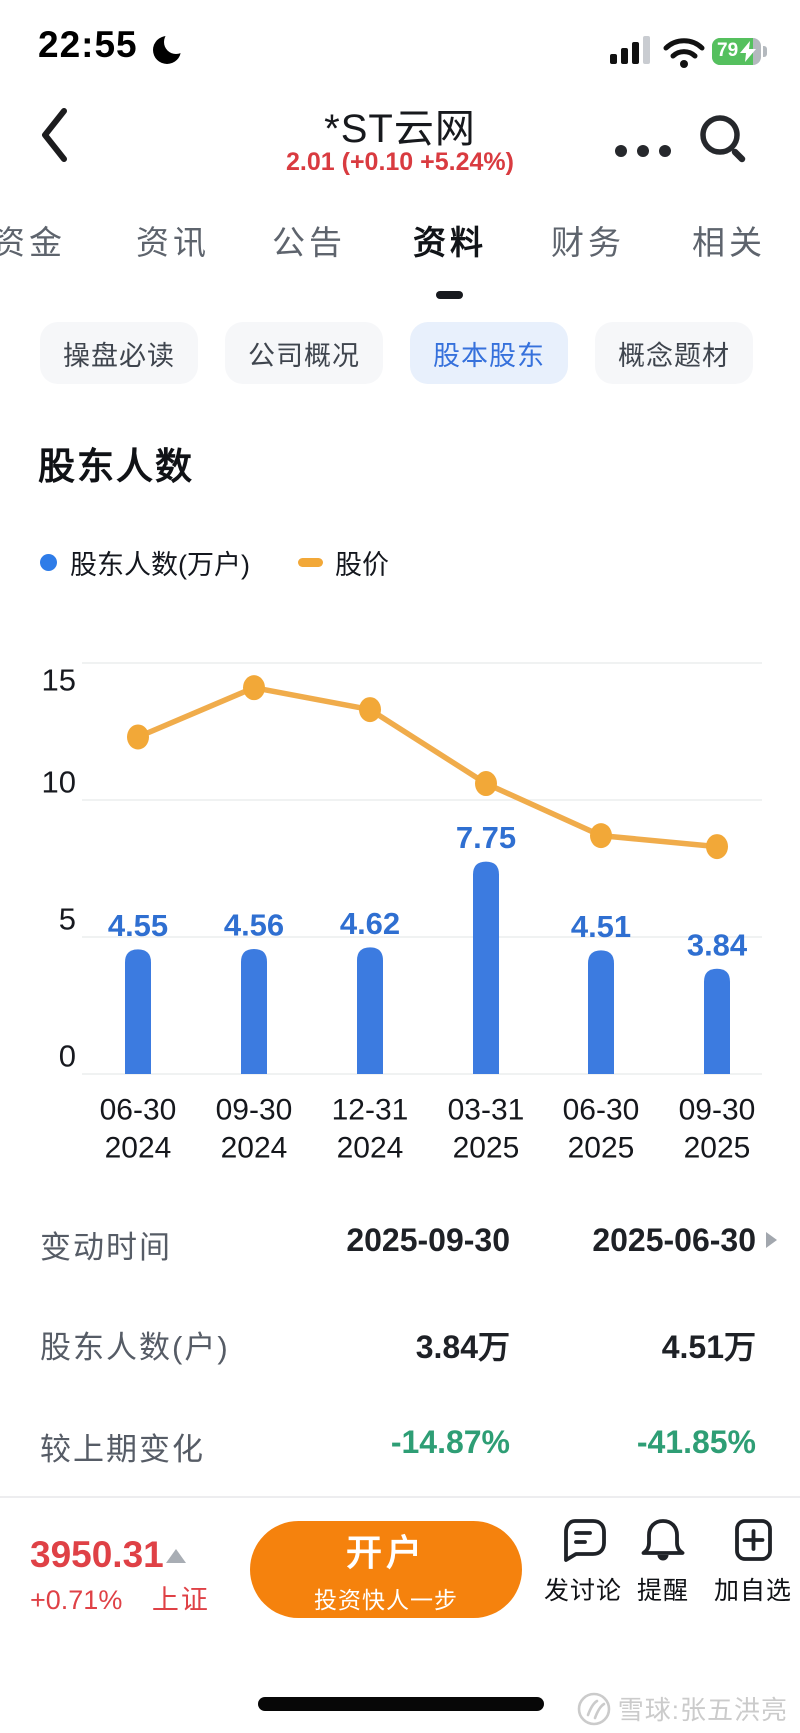 The image size is (800, 1733). I want to click on index-change: +0.71%, so click(76, 1600).